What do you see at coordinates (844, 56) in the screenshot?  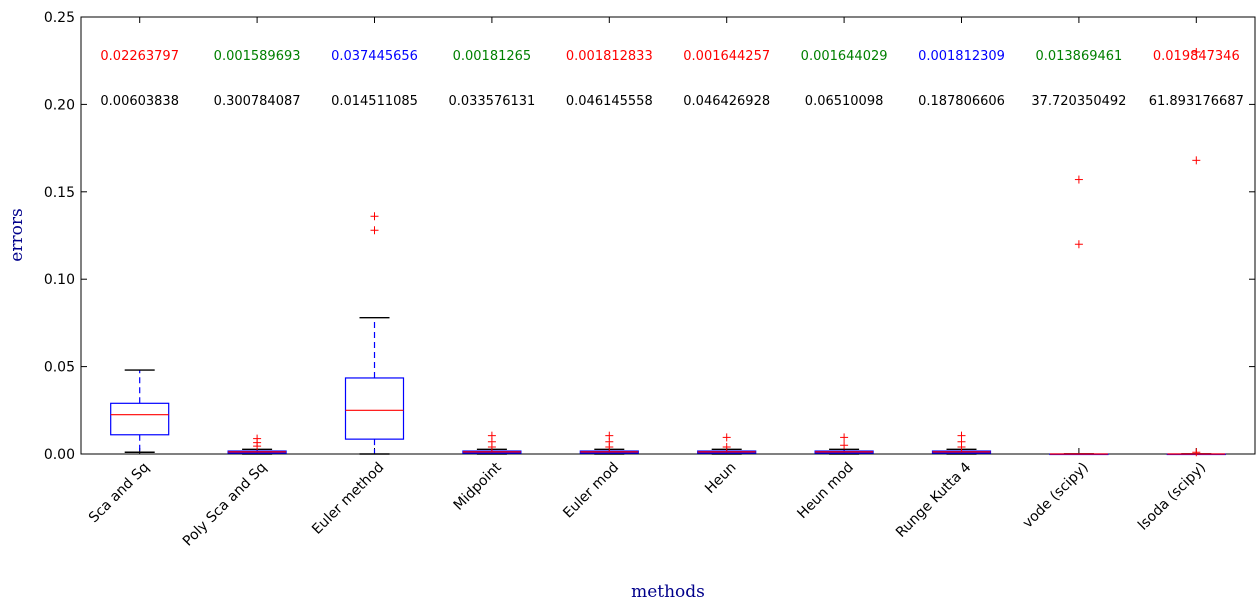 I see `annotation-top: 0.001644029` at bounding box center [844, 56].